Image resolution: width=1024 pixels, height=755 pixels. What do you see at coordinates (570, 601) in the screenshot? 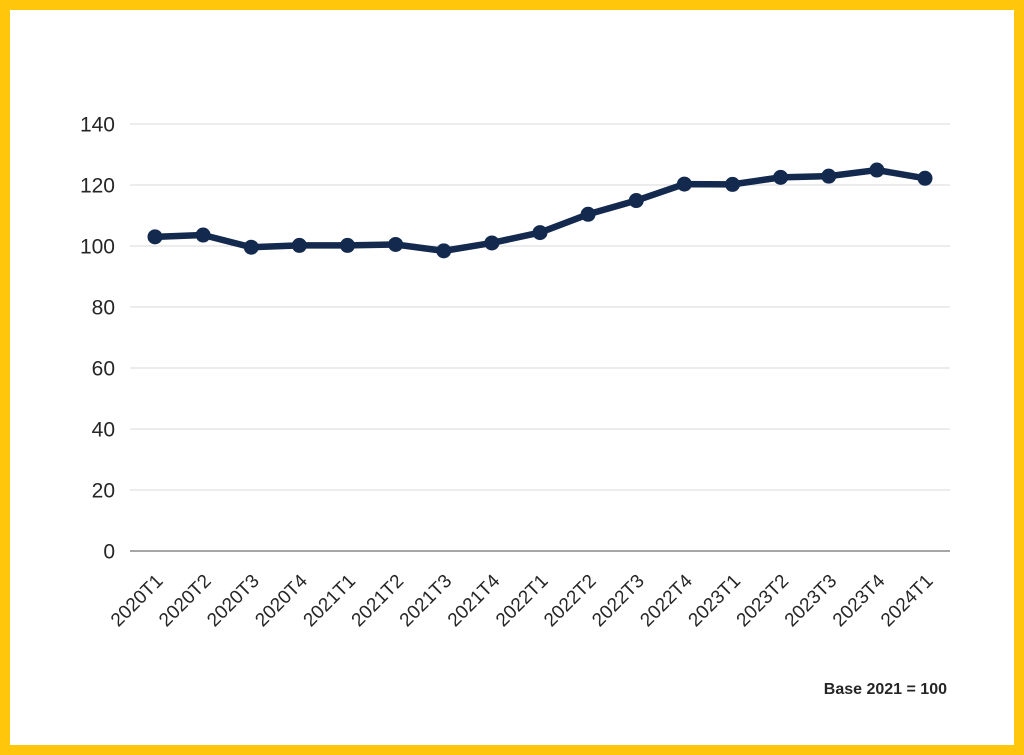
I see `x-tick-label: 2022T2` at bounding box center [570, 601].